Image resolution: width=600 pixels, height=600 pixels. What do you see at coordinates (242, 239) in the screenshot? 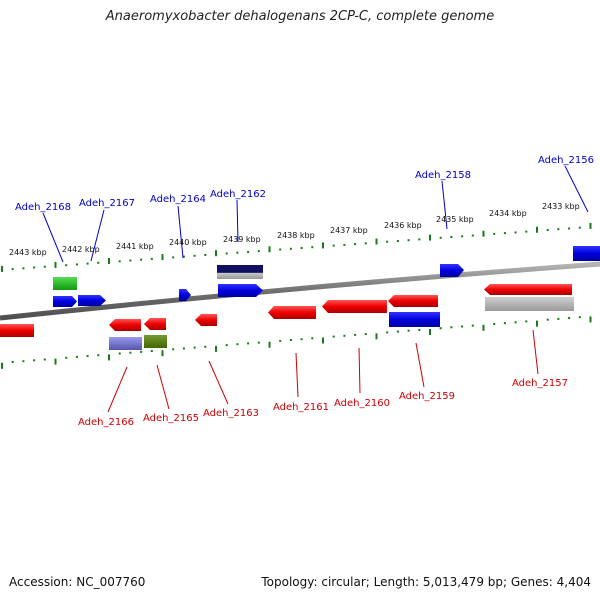
I see `scale-label: 2439 kbp` at bounding box center [242, 239].